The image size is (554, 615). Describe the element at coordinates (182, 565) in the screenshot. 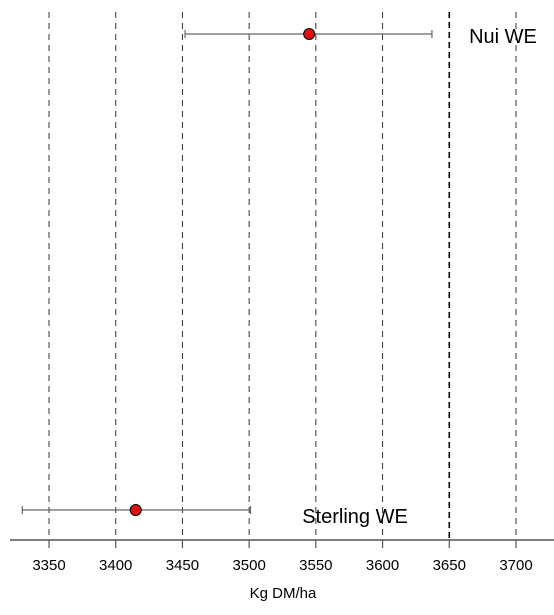

I see `x-tick-label: 3450` at that location.